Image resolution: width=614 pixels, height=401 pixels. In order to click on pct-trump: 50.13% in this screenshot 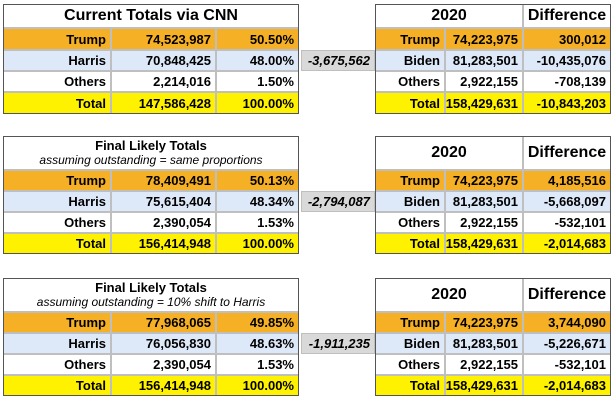, I will do `click(257, 180)`.